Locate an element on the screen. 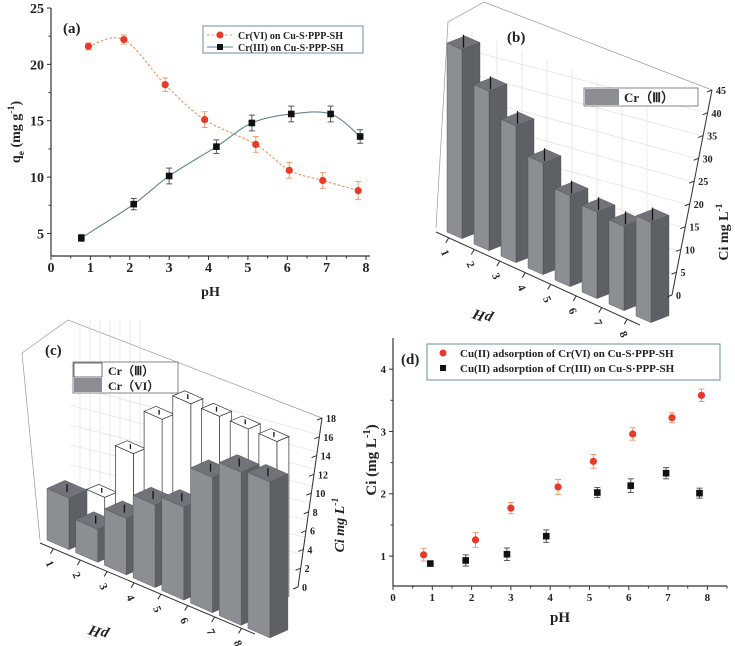  z-axis-label: Ci mg L-1 is located at coordinates (339, 525).